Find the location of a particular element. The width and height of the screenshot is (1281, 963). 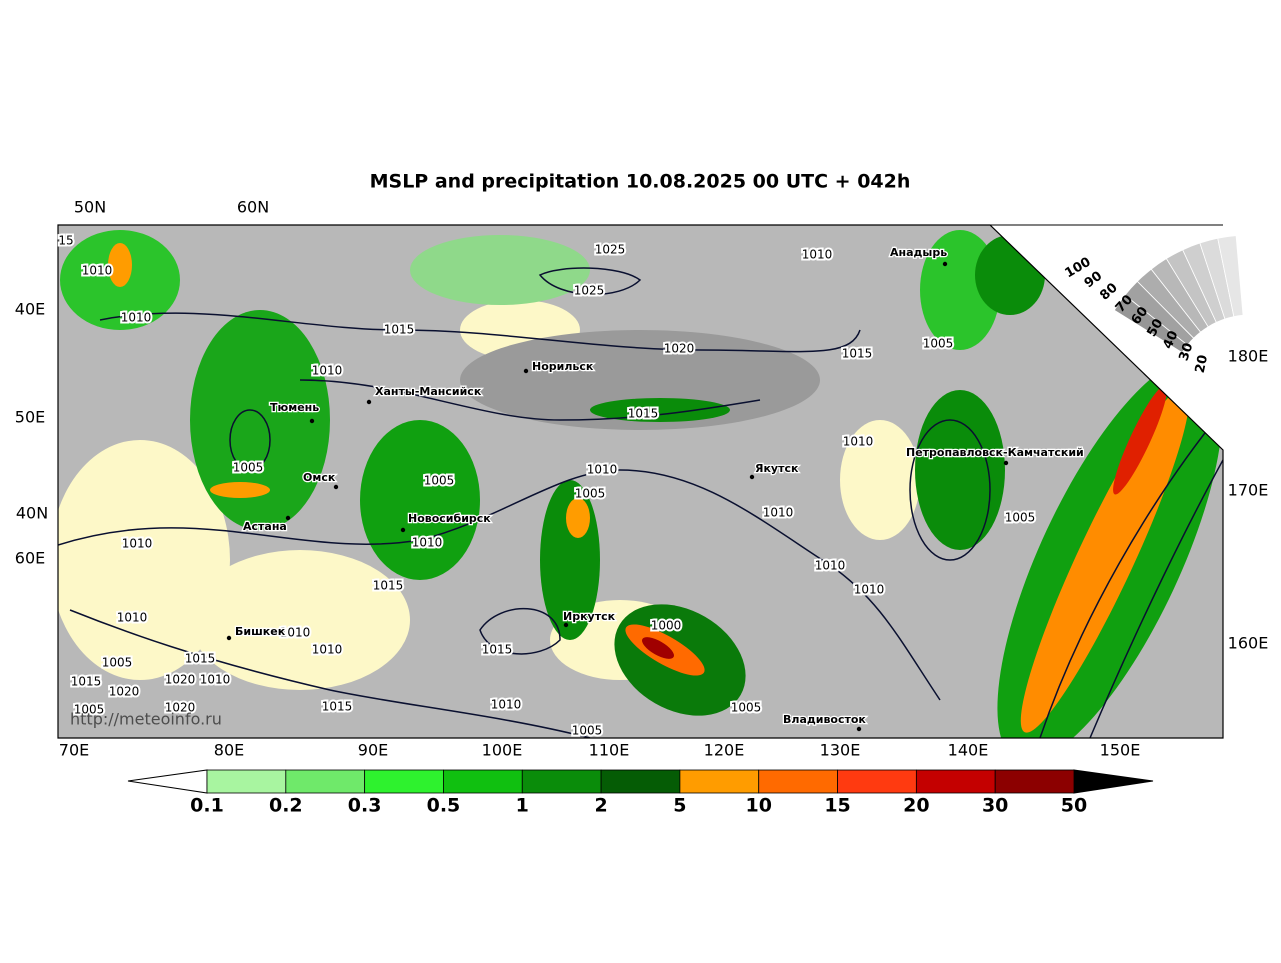

bottom-lon-label: 120E is located at coordinates (724, 750).